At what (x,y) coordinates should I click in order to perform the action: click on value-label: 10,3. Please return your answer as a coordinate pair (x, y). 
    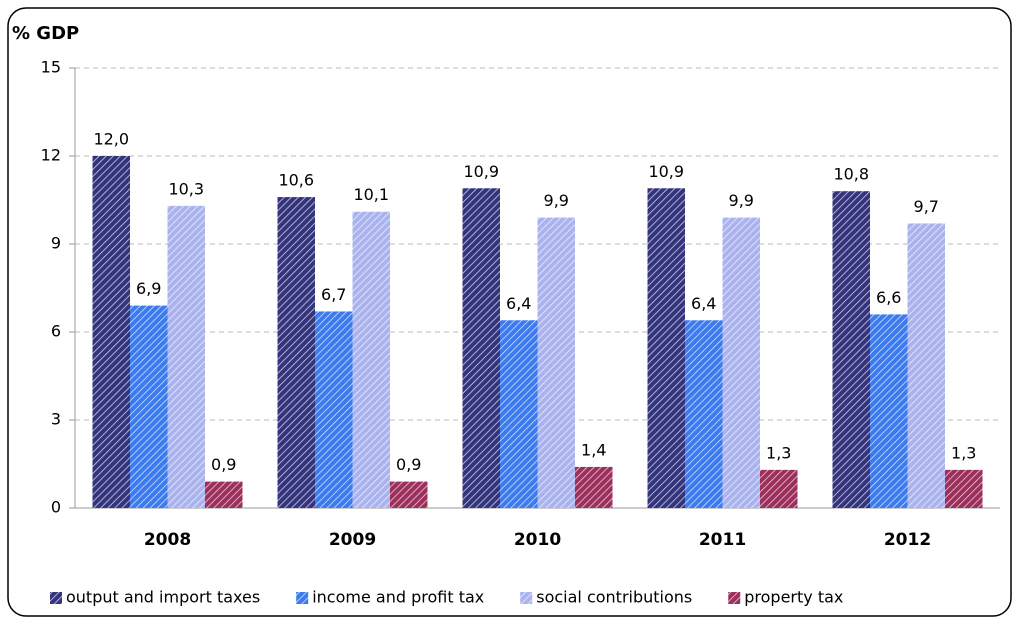
    Looking at the image, I should click on (186, 188).